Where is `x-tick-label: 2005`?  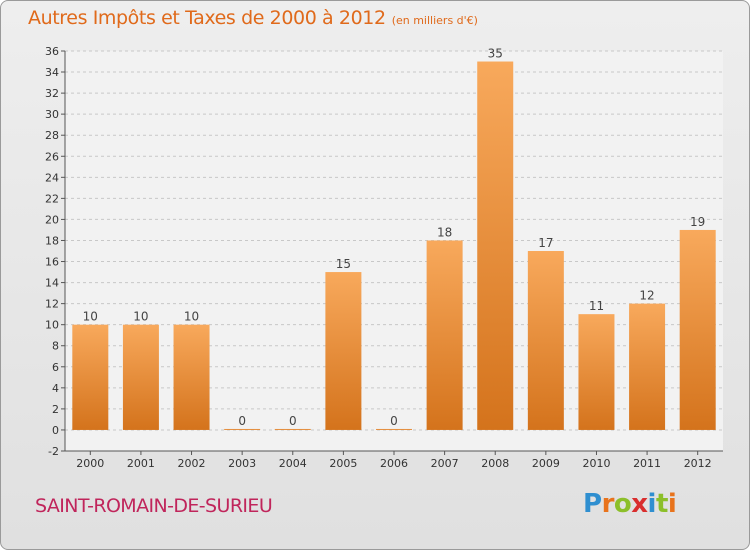 x-tick-label: 2005 is located at coordinates (343, 463).